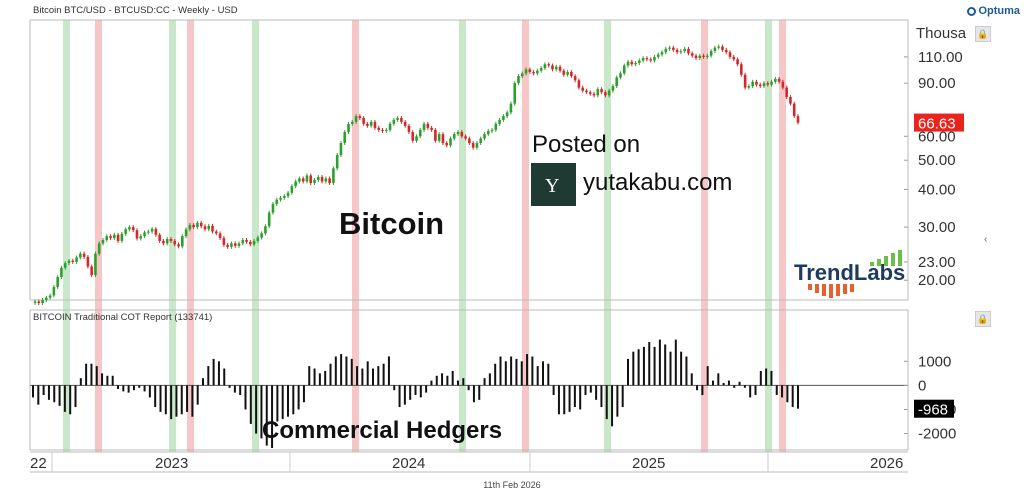 The height and width of the screenshot is (503, 1024). Describe the element at coordinates (171, 463) in the screenshot. I see `time-axis-label: 2023` at that location.